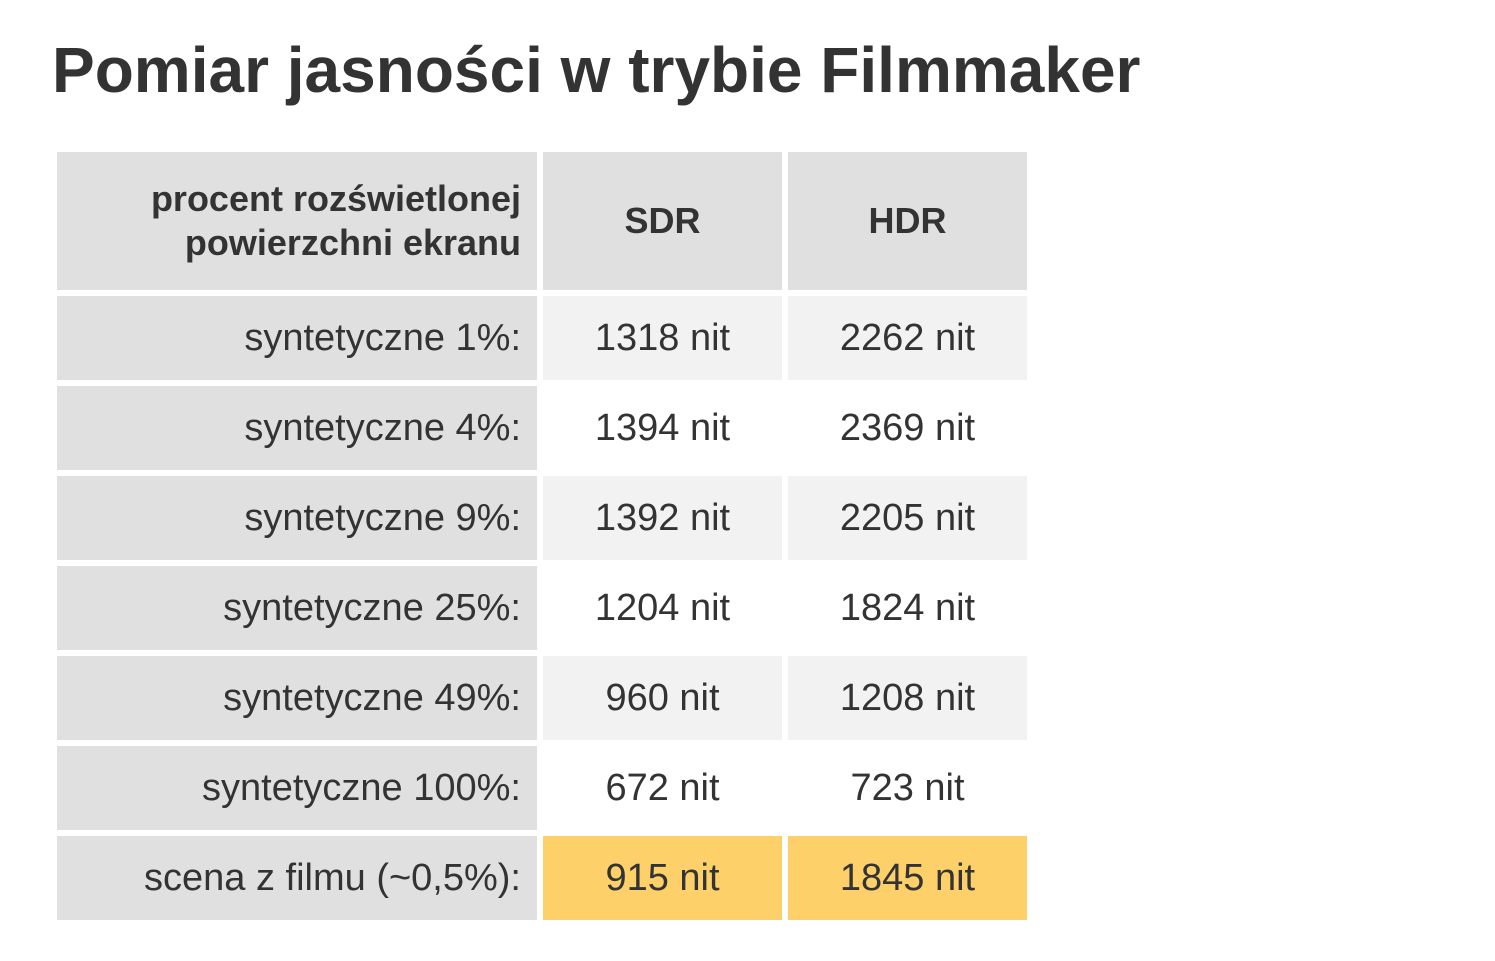 This screenshot has width=1495, height=961. I want to click on table-row: syntetyczne 100%: 672 nit 723 nit, so click(542, 788).